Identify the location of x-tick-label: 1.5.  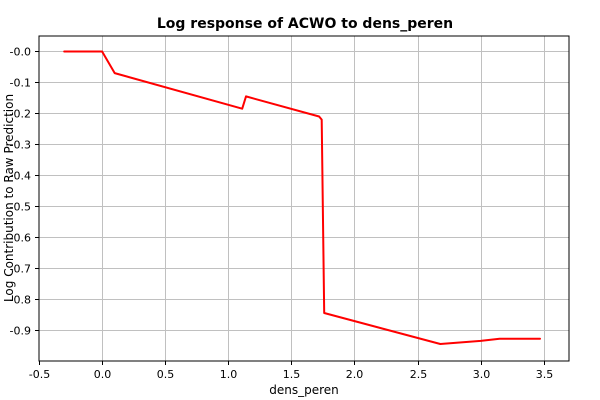
(292, 374).